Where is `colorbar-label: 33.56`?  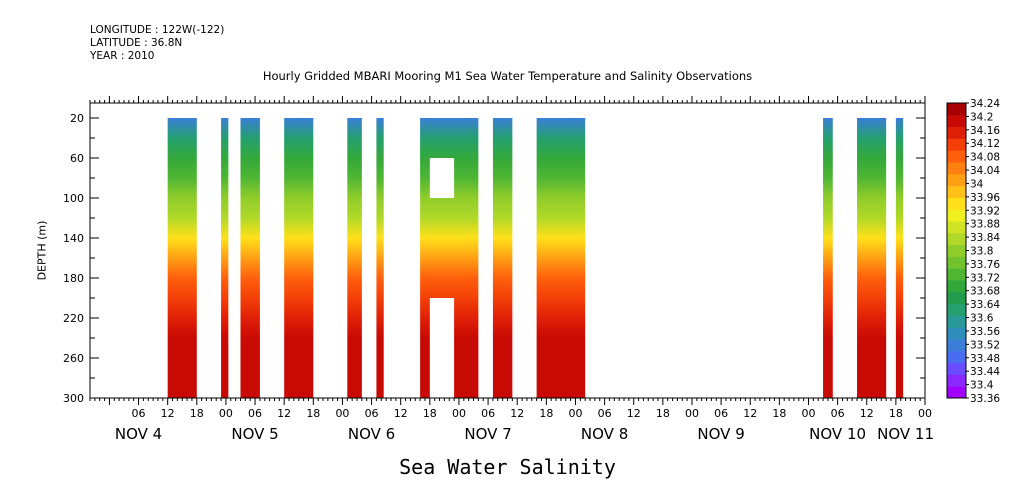
colorbar-label: 33.56 is located at coordinates (985, 332).